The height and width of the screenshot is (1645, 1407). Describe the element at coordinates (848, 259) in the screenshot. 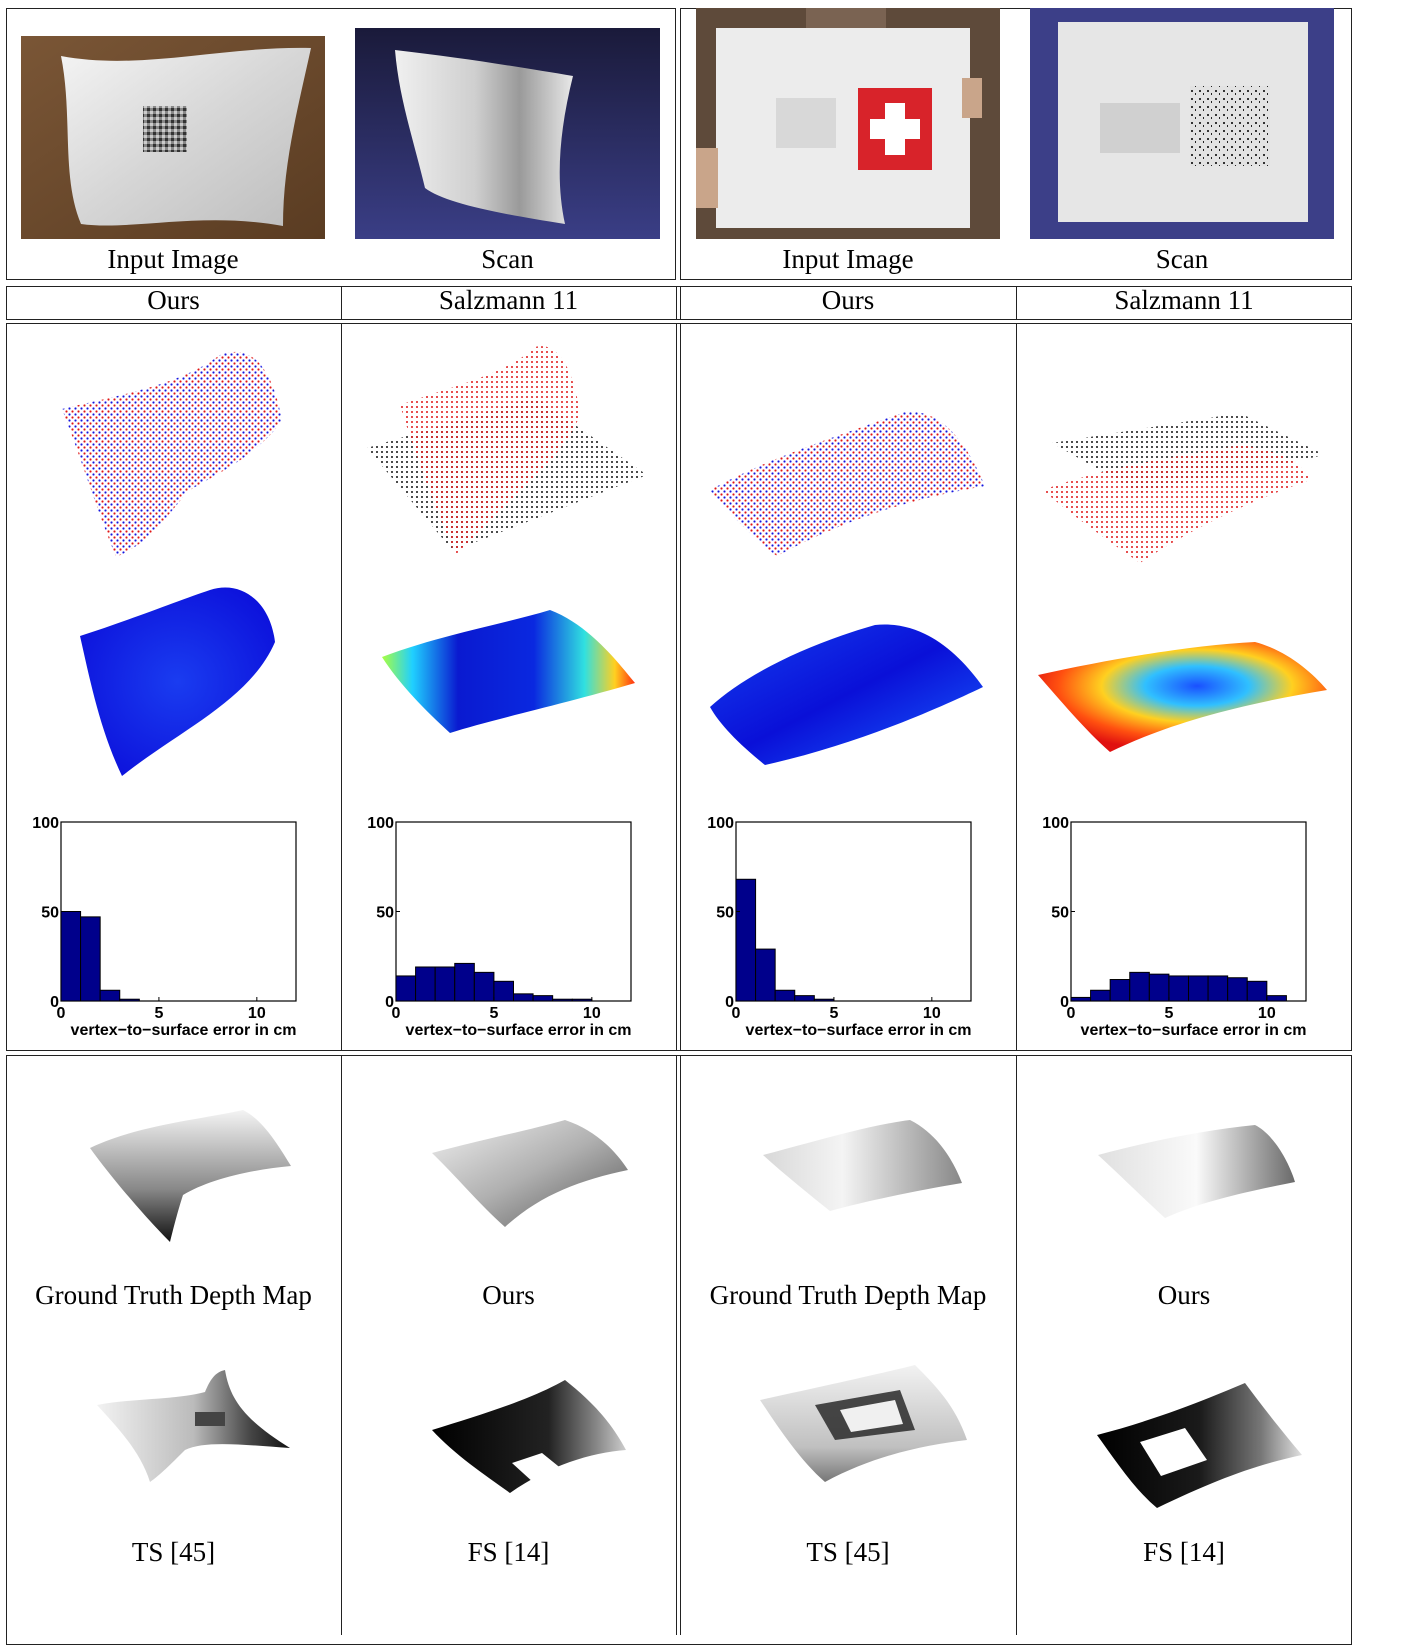

I see `caption-input-image-2: Input Image` at that location.